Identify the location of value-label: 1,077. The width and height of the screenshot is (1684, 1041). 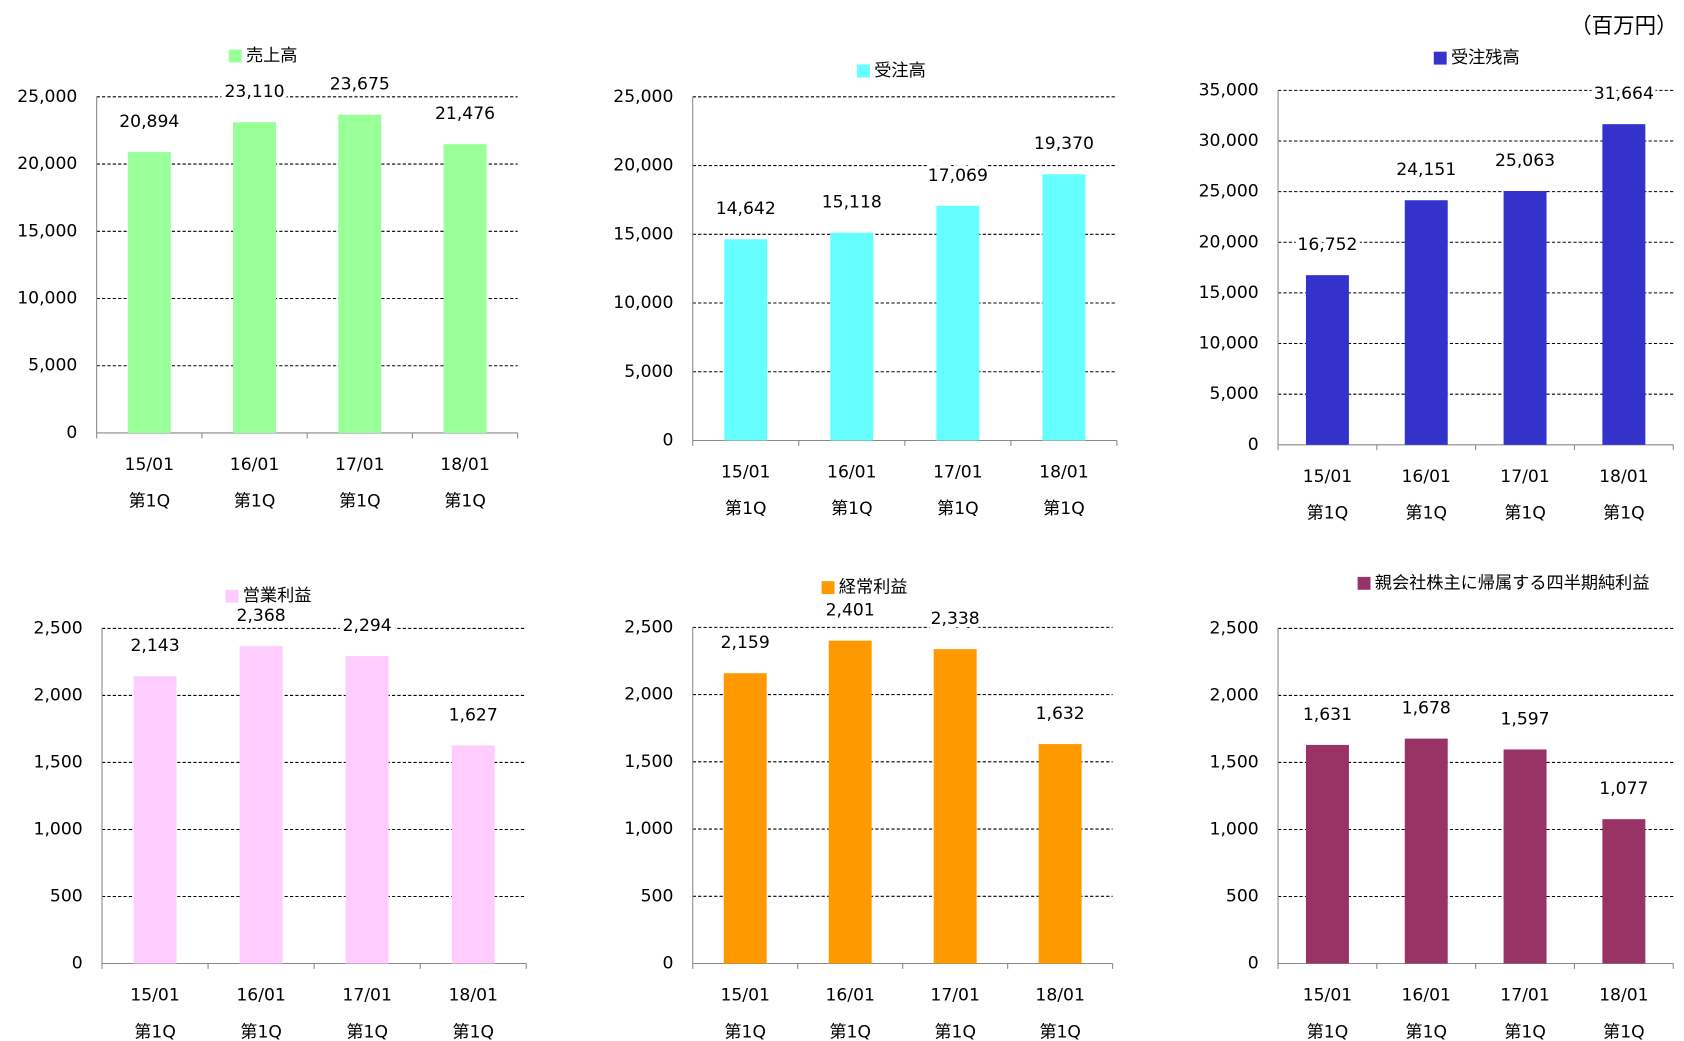
(1623, 789).